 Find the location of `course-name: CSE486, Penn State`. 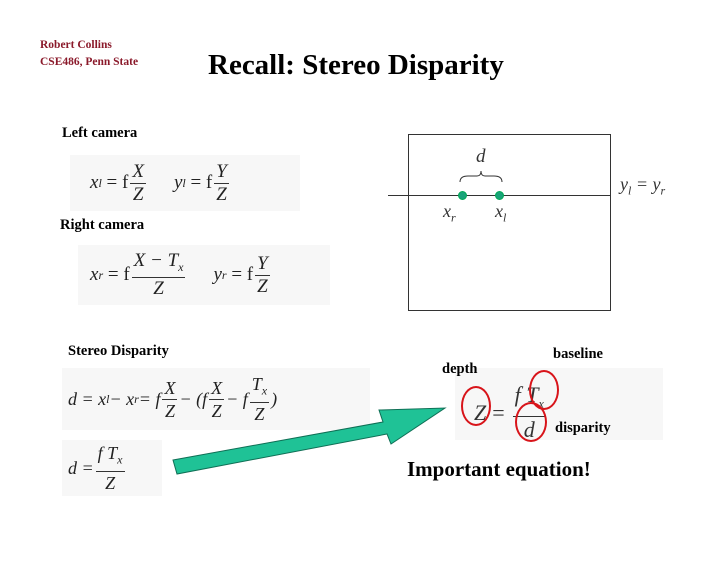

course-name: CSE486, Penn State is located at coordinates (89, 62).